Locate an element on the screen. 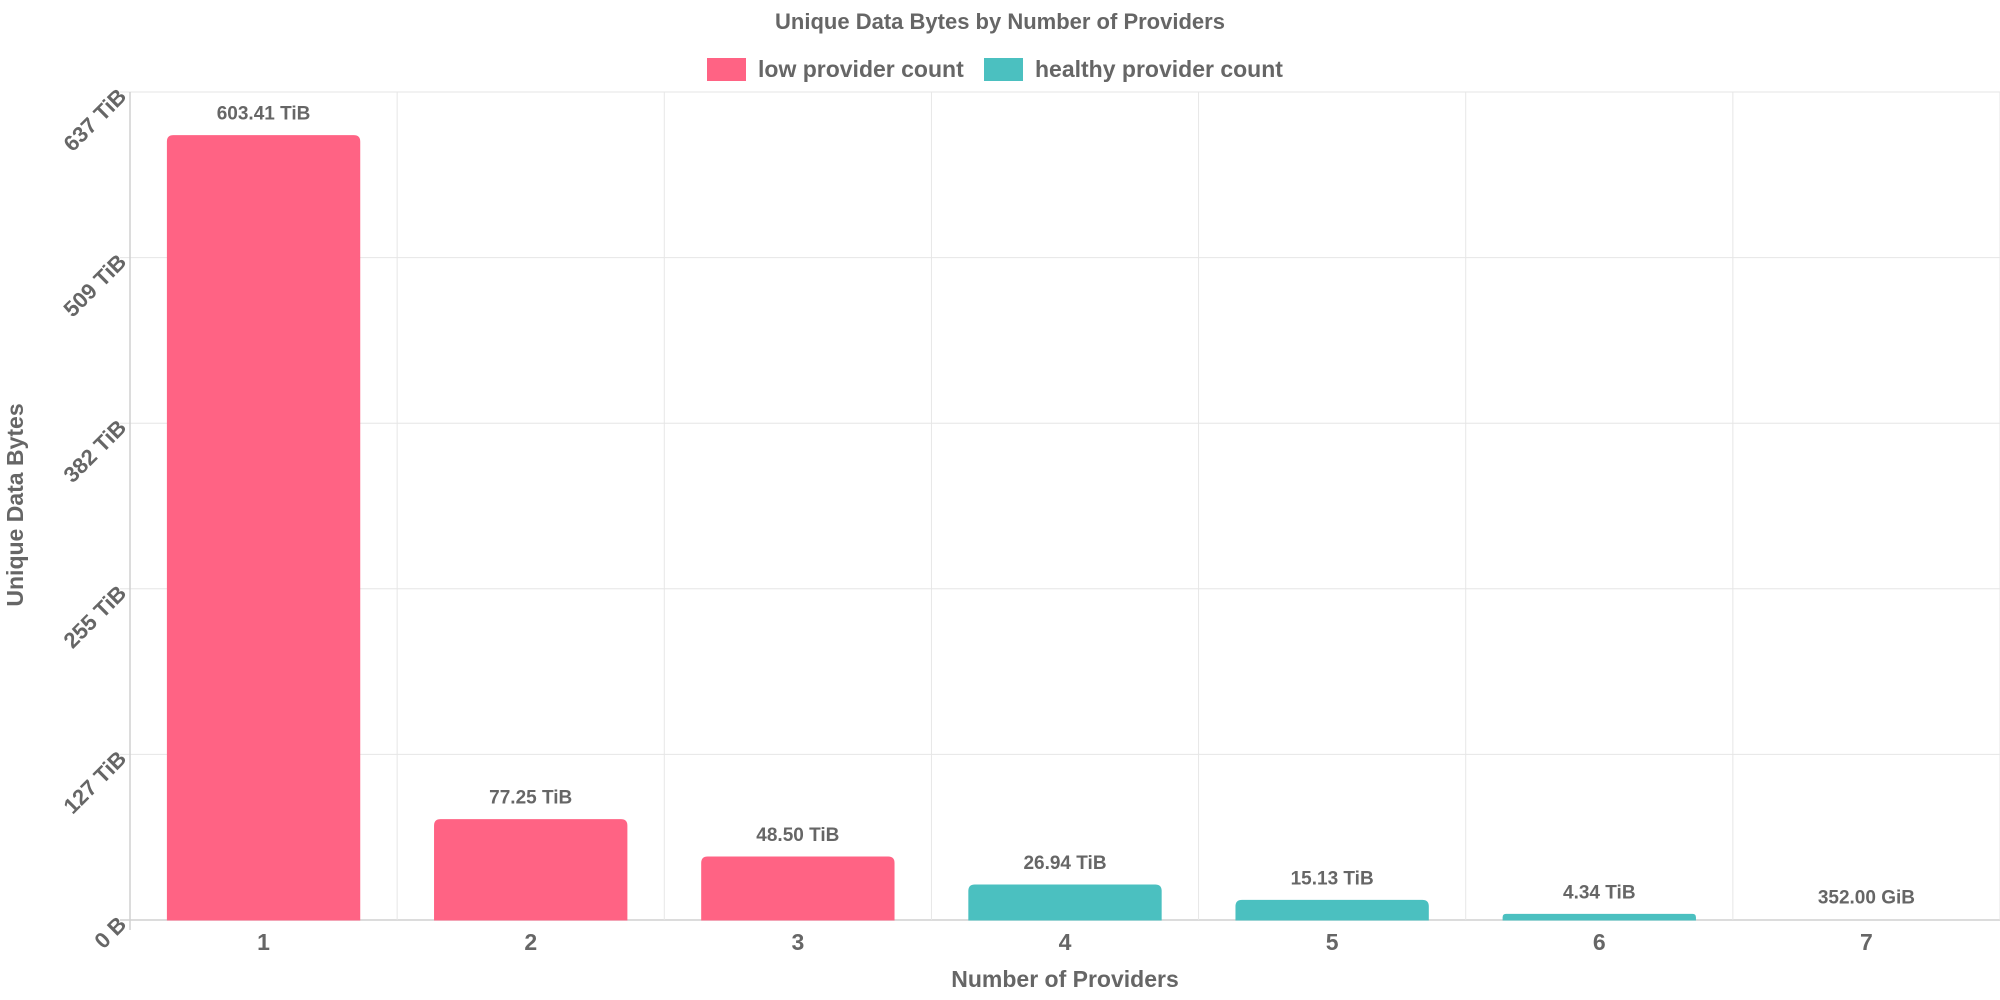  legend-swatch-low is located at coordinates (726, 69).